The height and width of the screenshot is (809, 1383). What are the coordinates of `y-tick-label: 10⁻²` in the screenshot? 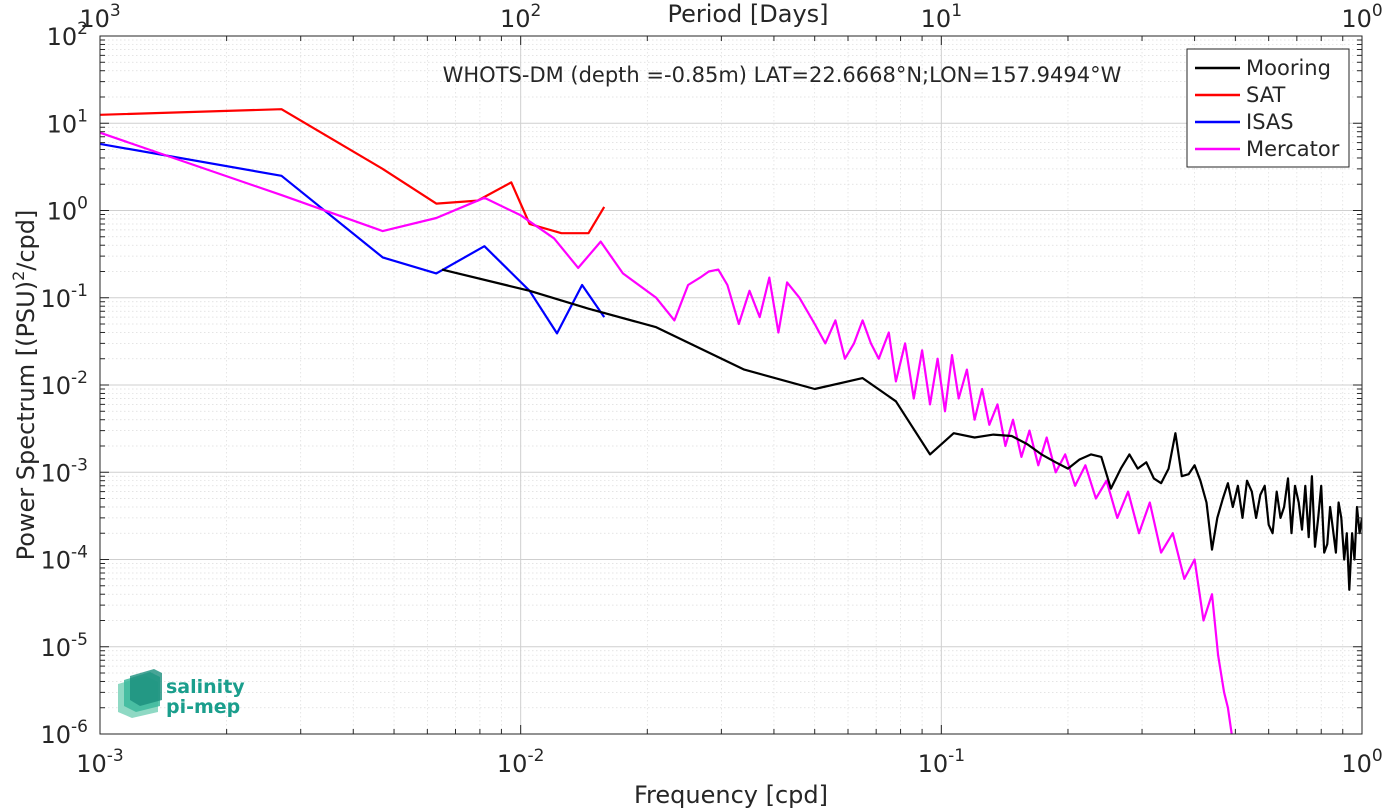 It's located at (65, 384).